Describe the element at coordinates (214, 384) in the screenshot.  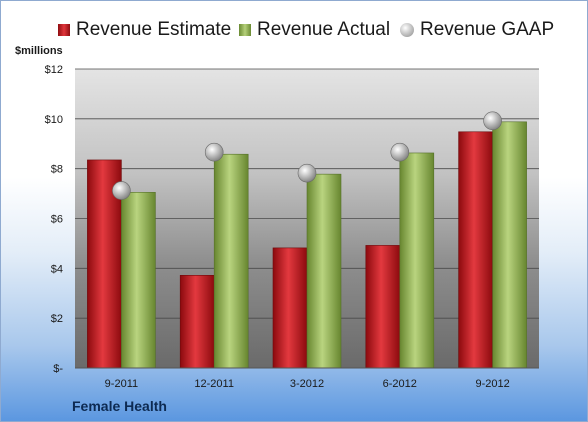
I see `x-tick-label-12-2011: 12-2011` at that location.